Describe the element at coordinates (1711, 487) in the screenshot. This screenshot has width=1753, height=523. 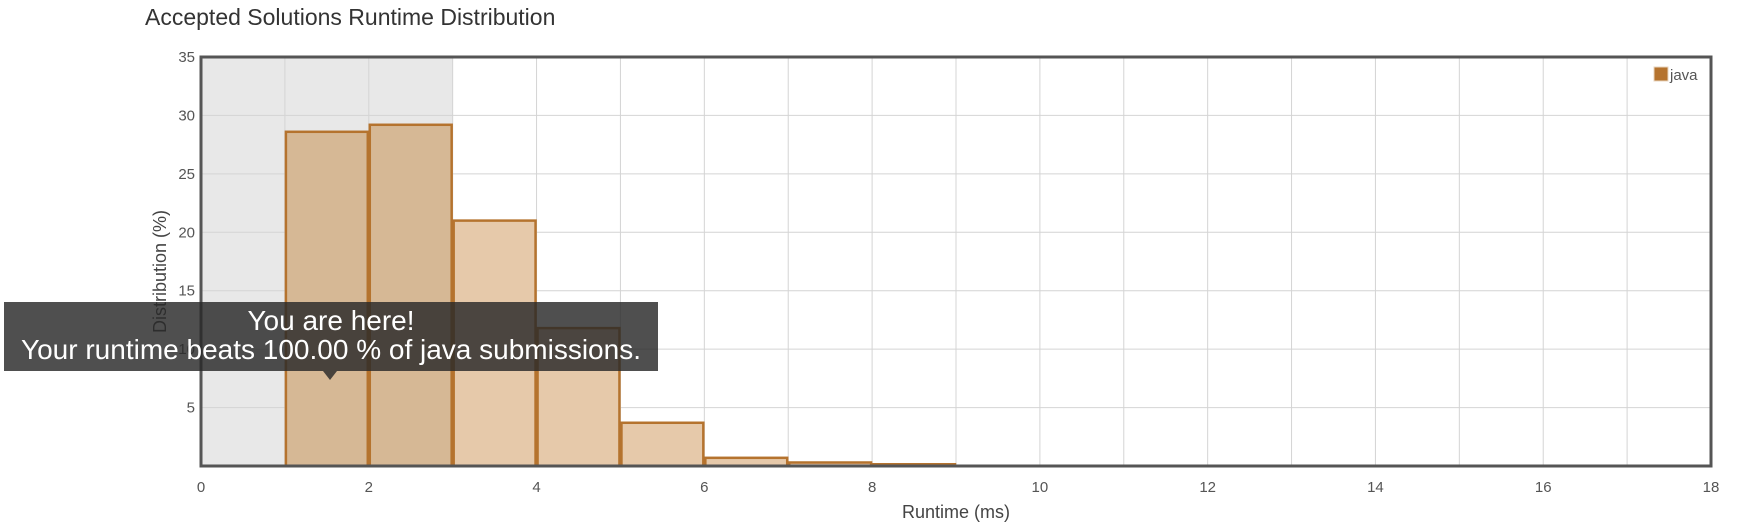
I see `x-tick-label: 18` at that location.